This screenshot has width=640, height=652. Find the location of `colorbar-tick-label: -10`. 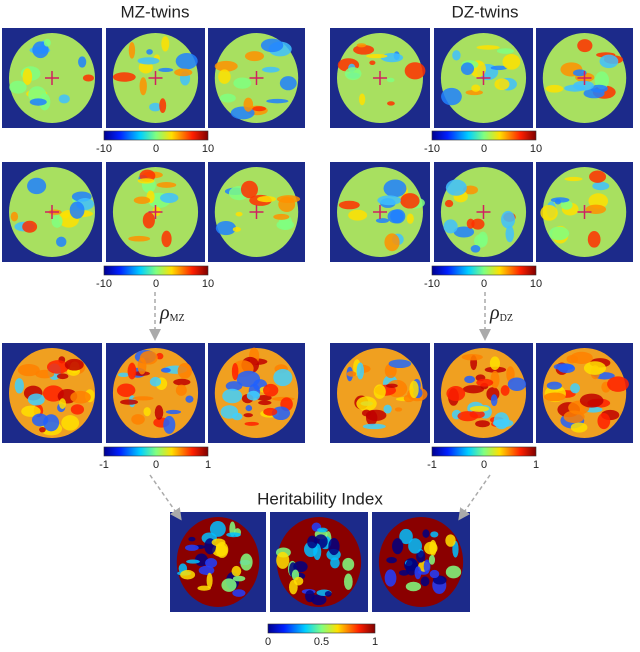

colorbar-tick-label: -10 is located at coordinates (432, 149).